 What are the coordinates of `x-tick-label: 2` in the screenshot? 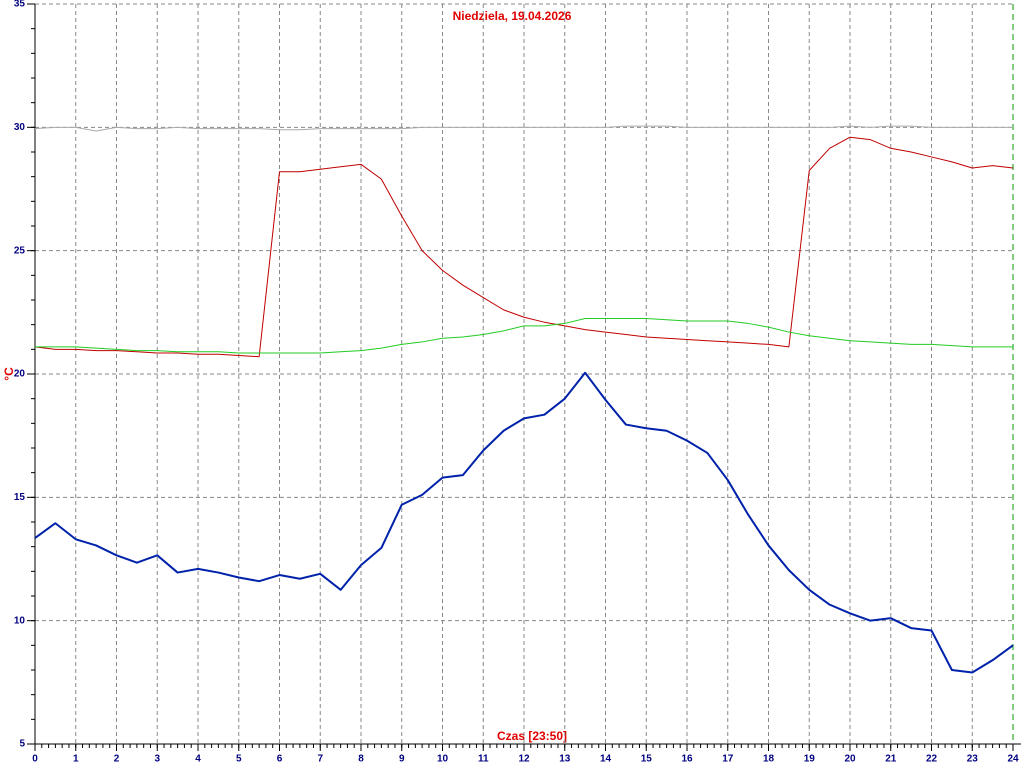 It's located at (117, 759).